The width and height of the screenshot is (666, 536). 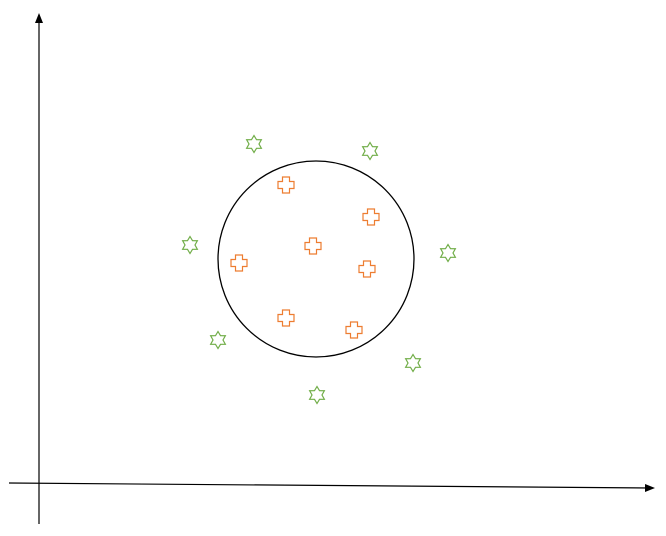 What do you see at coordinates (331, 487) in the screenshot?
I see `x-axis` at bounding box center [331, 487].